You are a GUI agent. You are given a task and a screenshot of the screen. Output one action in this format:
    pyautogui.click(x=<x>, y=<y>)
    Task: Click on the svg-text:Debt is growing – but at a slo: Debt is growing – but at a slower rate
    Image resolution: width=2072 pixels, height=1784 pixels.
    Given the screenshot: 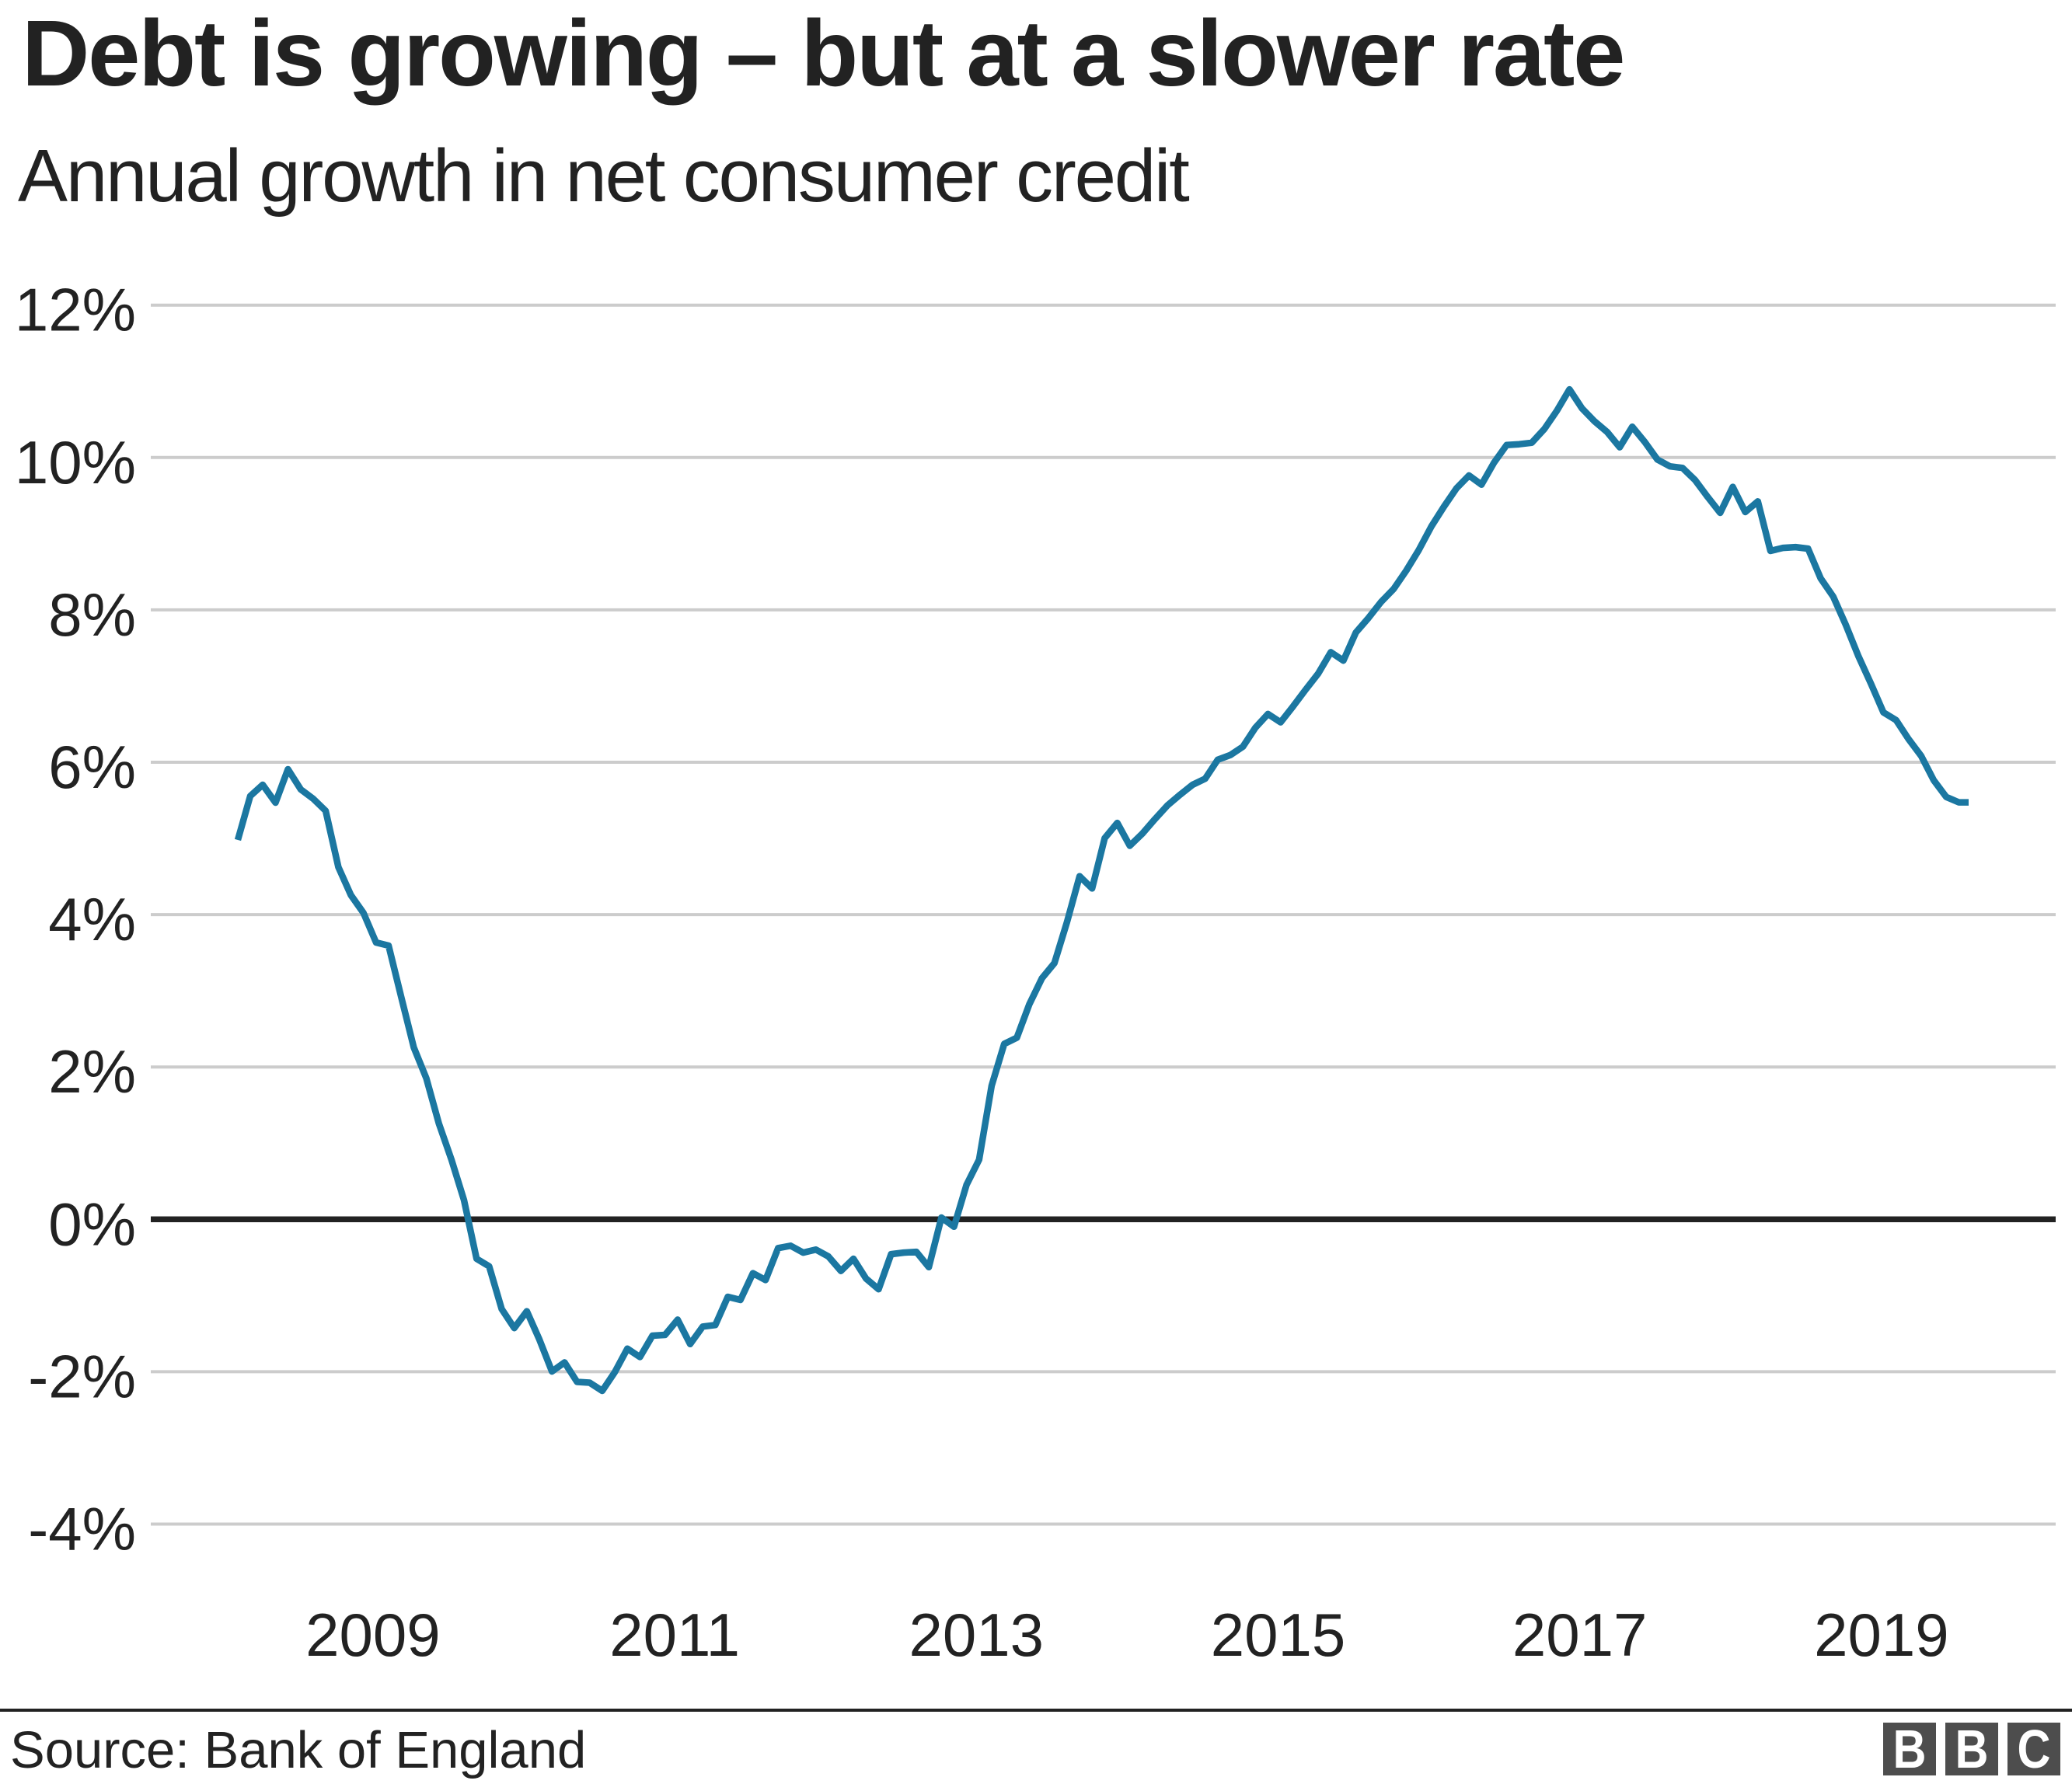 What is the action you would take?
    pyautogui.click(x=823, y=53)
    